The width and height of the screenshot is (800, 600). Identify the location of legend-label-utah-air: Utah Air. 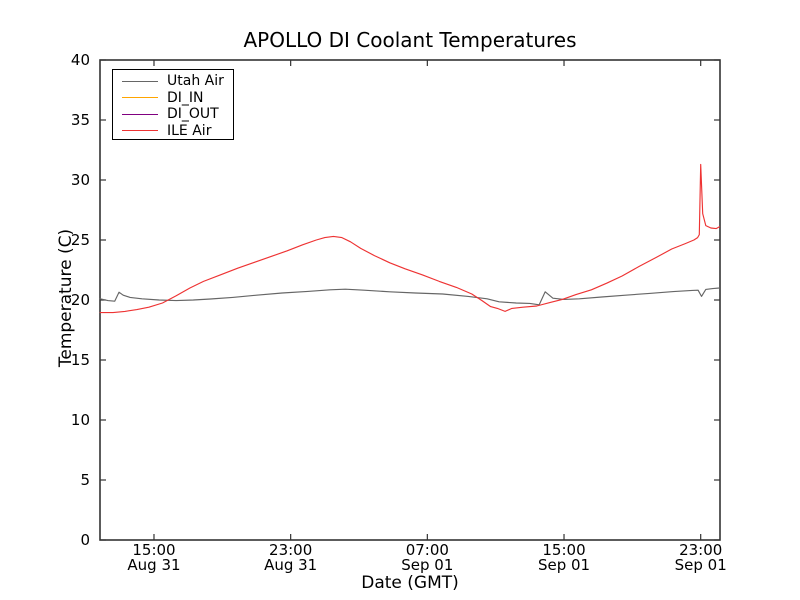
(195, 81).